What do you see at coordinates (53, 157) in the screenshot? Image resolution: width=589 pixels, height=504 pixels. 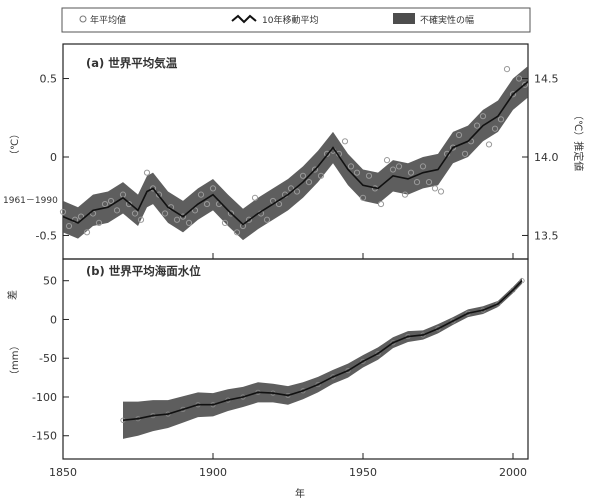 I see `y-tick-label-a: 0` at bounding box center [53, 157].